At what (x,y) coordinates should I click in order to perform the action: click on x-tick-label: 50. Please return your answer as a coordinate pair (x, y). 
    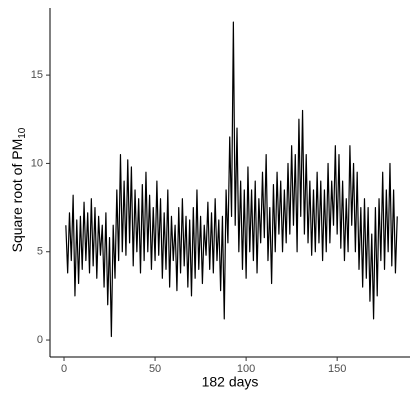
    Looking at the image, I should click on (155, 369).